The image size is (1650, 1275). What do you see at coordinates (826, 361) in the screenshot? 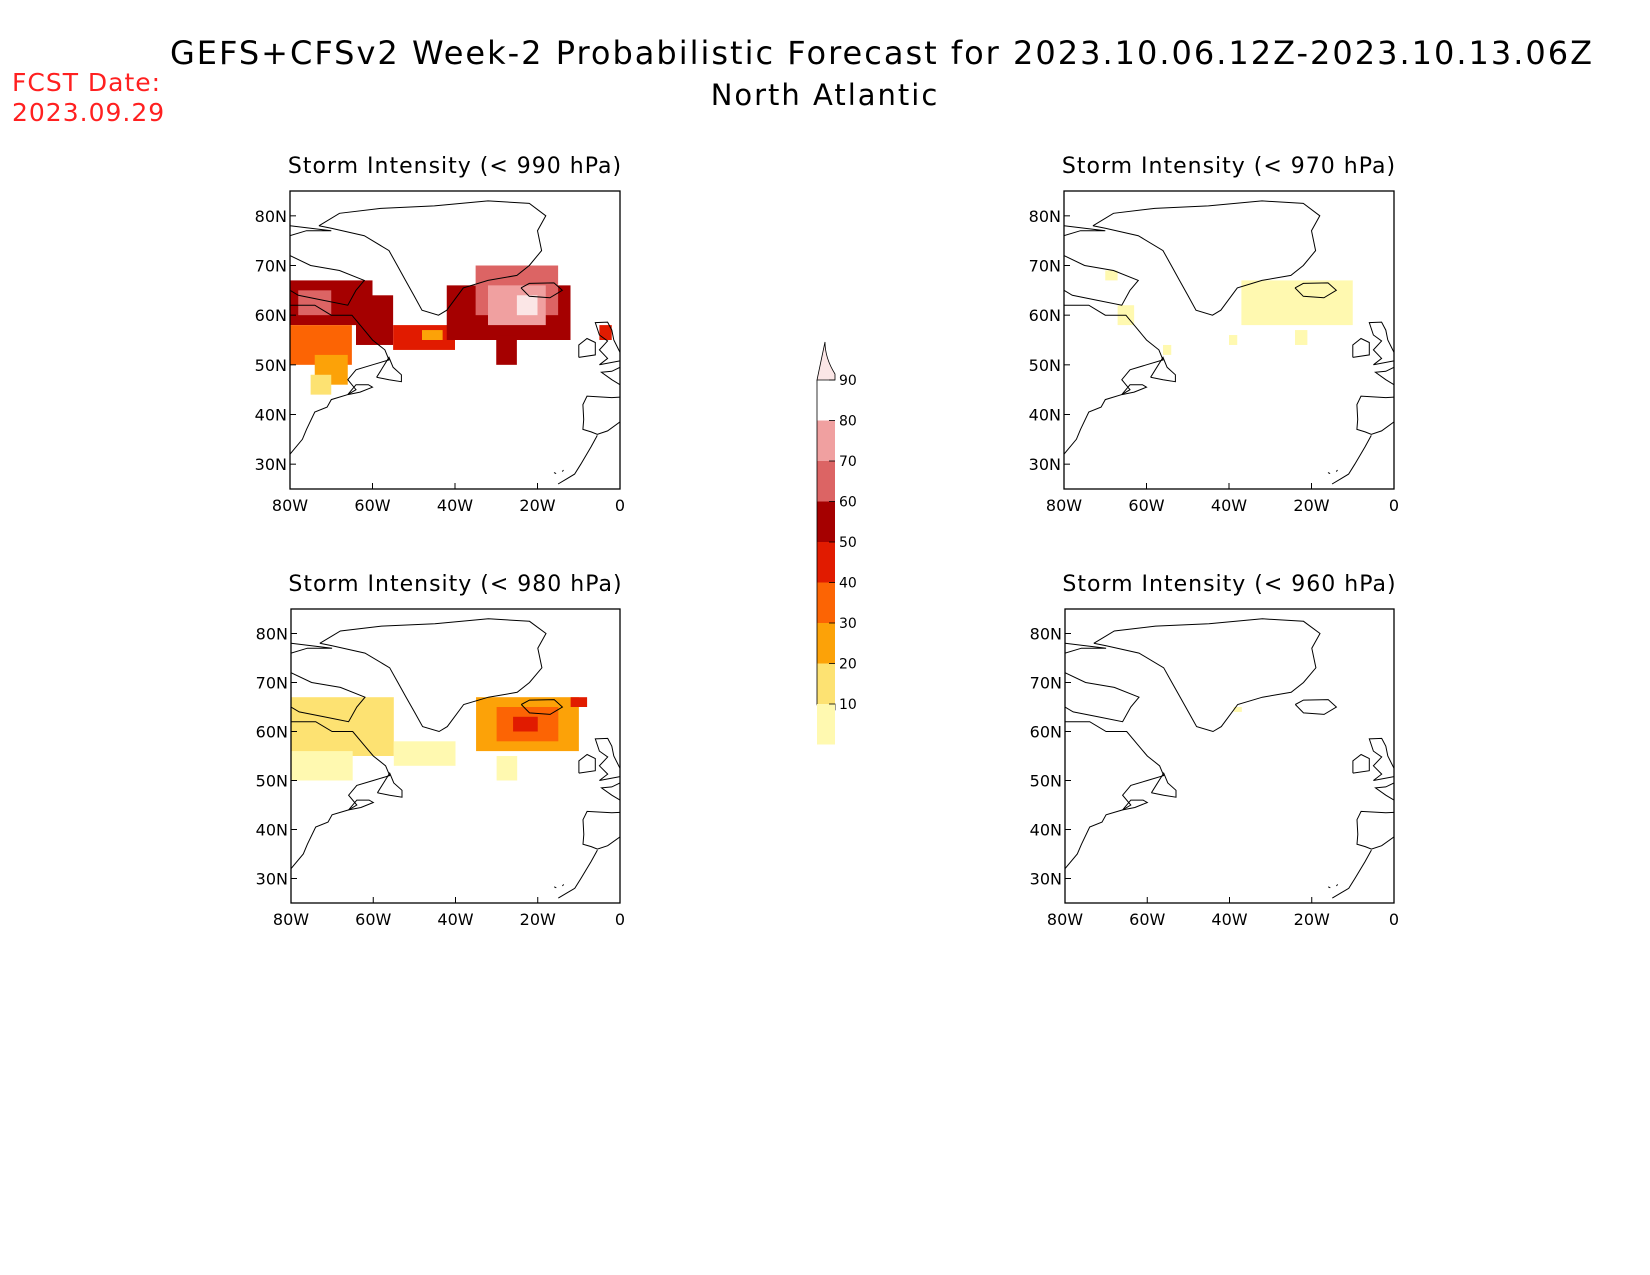
I see `colorbar-over-triangle` at bounding box center [826, 361].